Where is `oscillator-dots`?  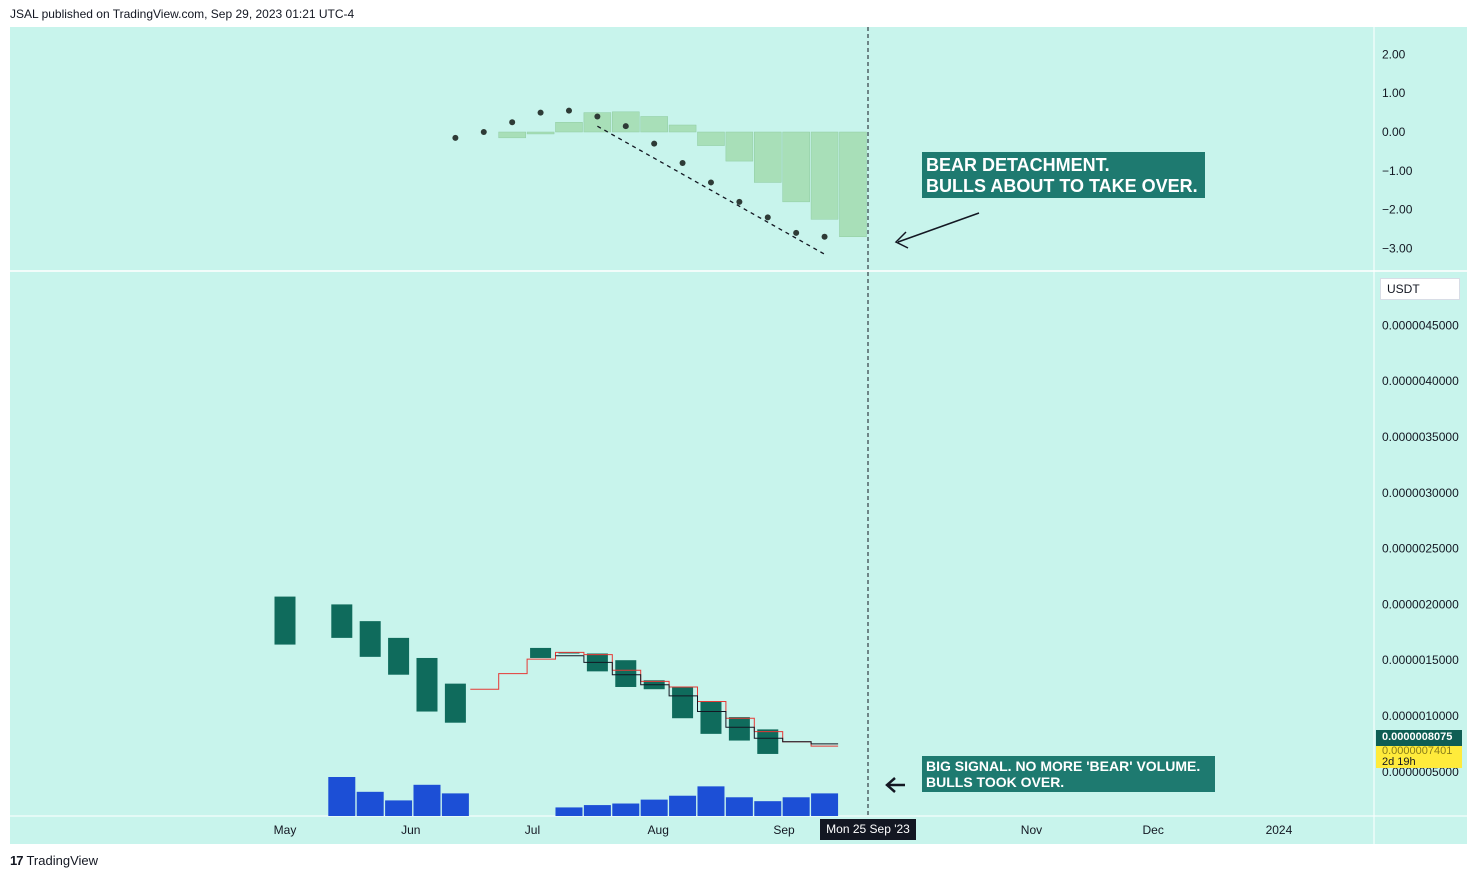 oscillator-dots is located at coordinates (640, 173).